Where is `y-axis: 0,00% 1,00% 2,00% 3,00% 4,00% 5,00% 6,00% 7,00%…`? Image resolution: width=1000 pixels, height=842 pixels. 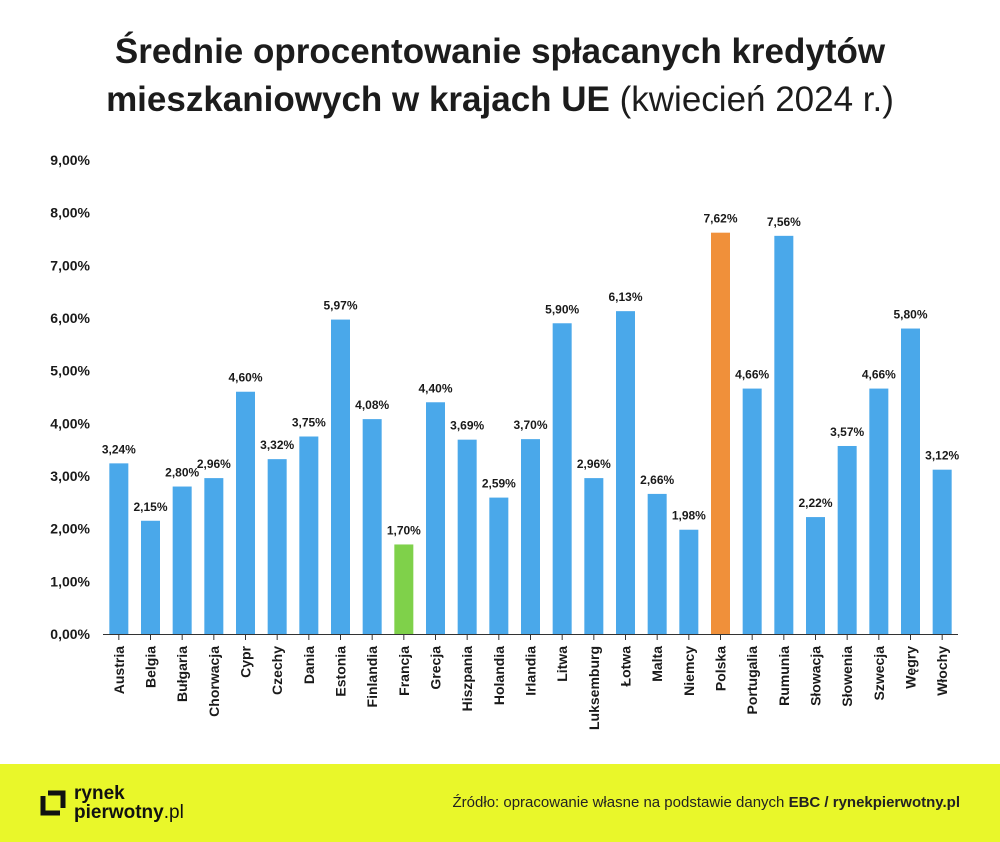 y-axis: 0,00% 1,00% 2,00% 3,00% 4,00% 5,00% 6,00% 7,00%… is located at coordinates (70, 397).